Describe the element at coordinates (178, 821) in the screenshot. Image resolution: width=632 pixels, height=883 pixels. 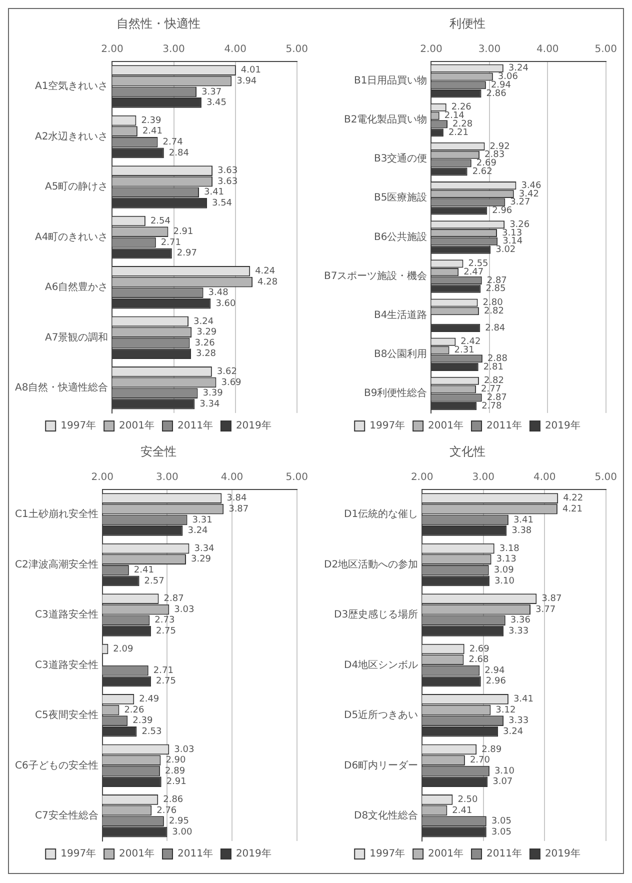
I see `data-label: 2.95` at that location.